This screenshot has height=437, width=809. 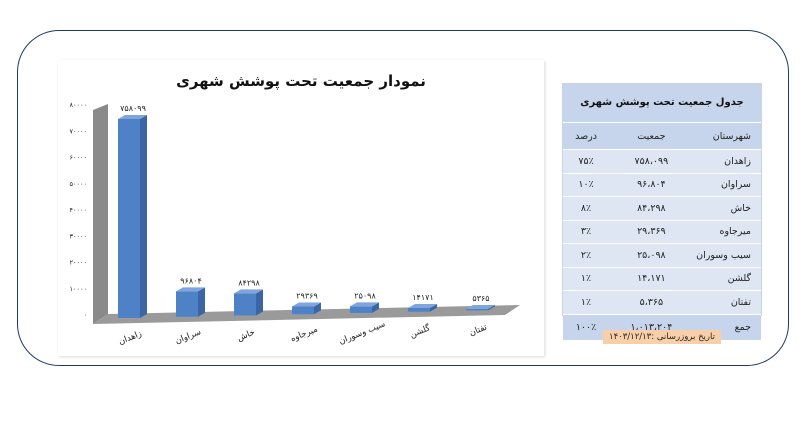 I want to click on data-label: ۸۴۲۹۸, so click(x=249, y=282).